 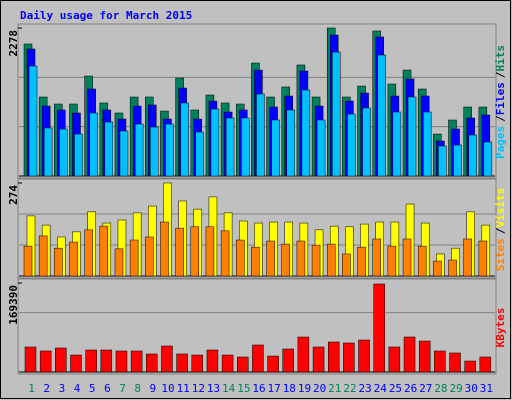 I want to click on y-tick-label: 169390, so click(x=13, y=305).